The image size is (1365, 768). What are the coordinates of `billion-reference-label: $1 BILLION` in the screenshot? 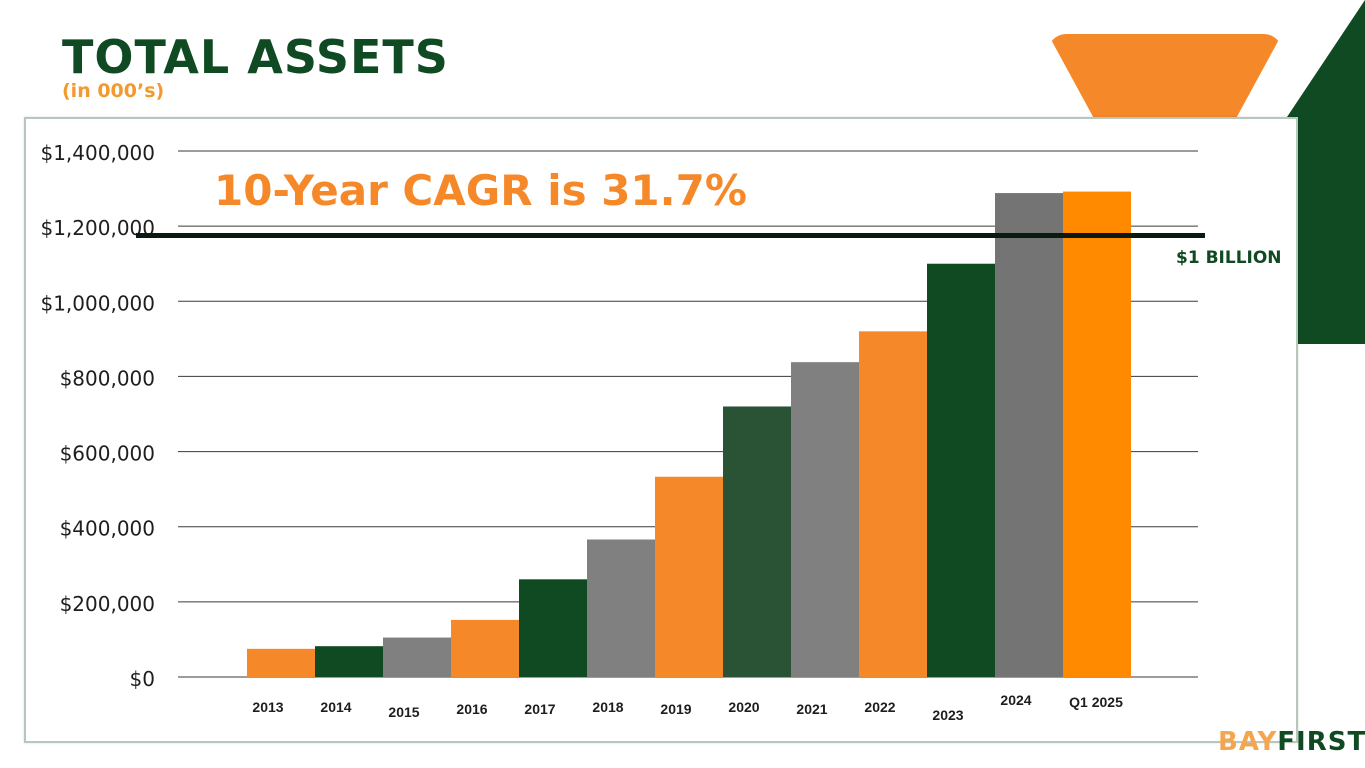 It's located at (1229, 258).